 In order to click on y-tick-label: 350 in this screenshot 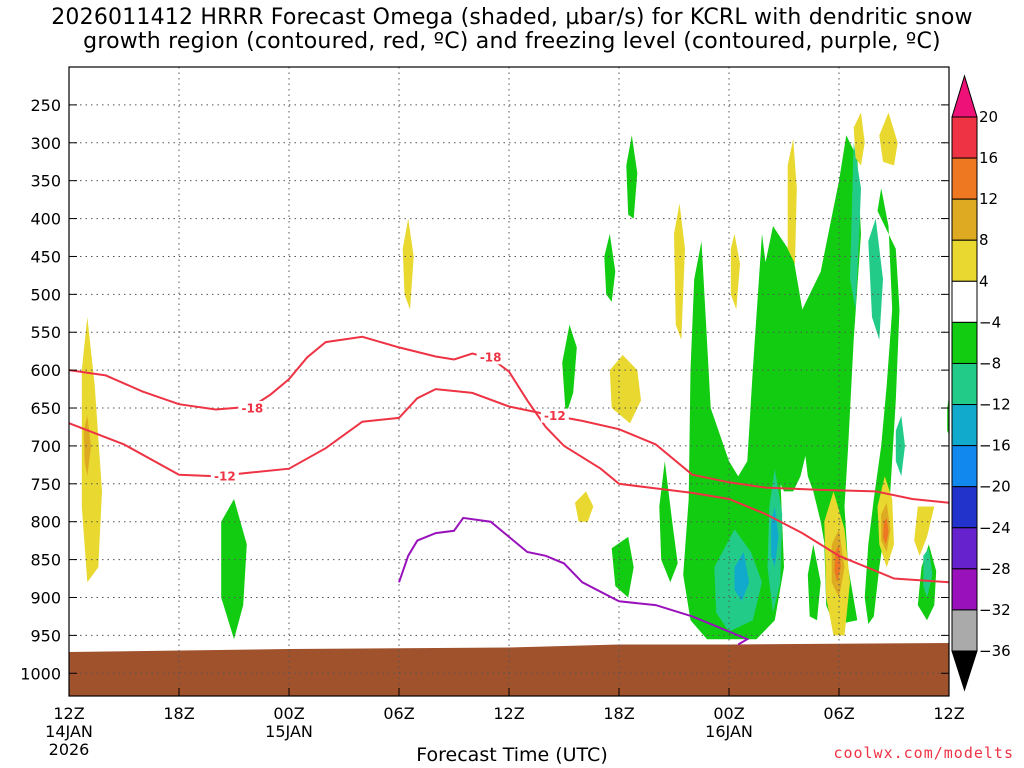, I will do `click(45, 181)`.